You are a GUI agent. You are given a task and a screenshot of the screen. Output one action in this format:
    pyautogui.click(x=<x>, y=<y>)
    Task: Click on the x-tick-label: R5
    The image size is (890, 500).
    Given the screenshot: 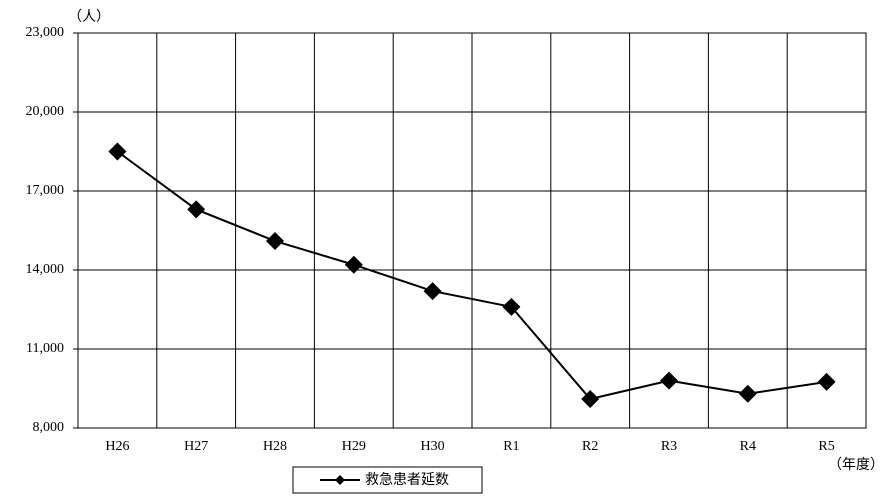 What is the action you would take?
    pyautogui.click(x=826, y=446)
    